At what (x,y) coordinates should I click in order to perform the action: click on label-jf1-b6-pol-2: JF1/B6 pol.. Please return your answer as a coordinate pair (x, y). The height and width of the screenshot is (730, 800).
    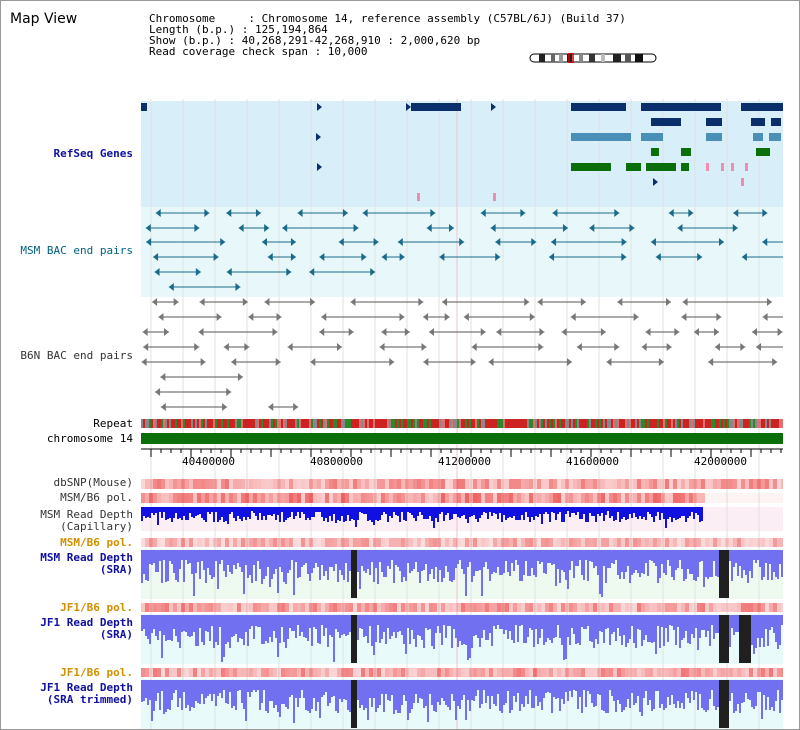
    Looking at the image, I should click on (96, 672).